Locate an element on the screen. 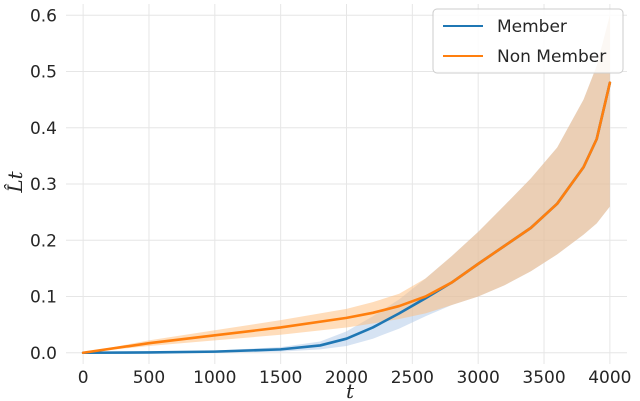 The width and height of the screenshot is (640, 401). legend-label-member: Member is located at coordinates (532, 27).